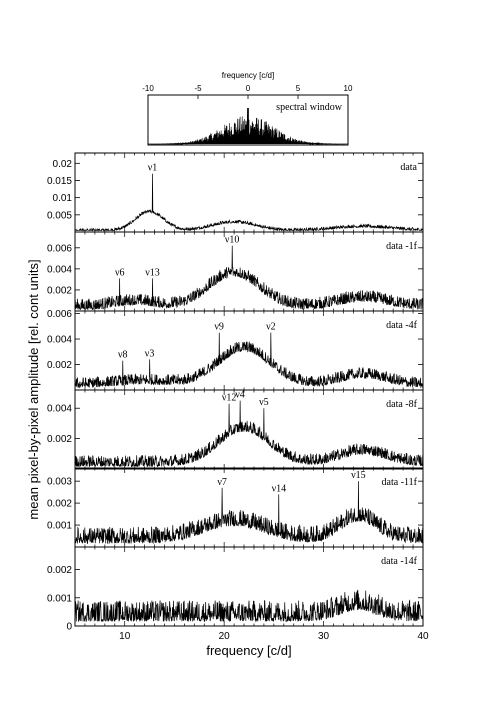  I want to click on x-axis-label: frequency [c/d], so click(248, 650).